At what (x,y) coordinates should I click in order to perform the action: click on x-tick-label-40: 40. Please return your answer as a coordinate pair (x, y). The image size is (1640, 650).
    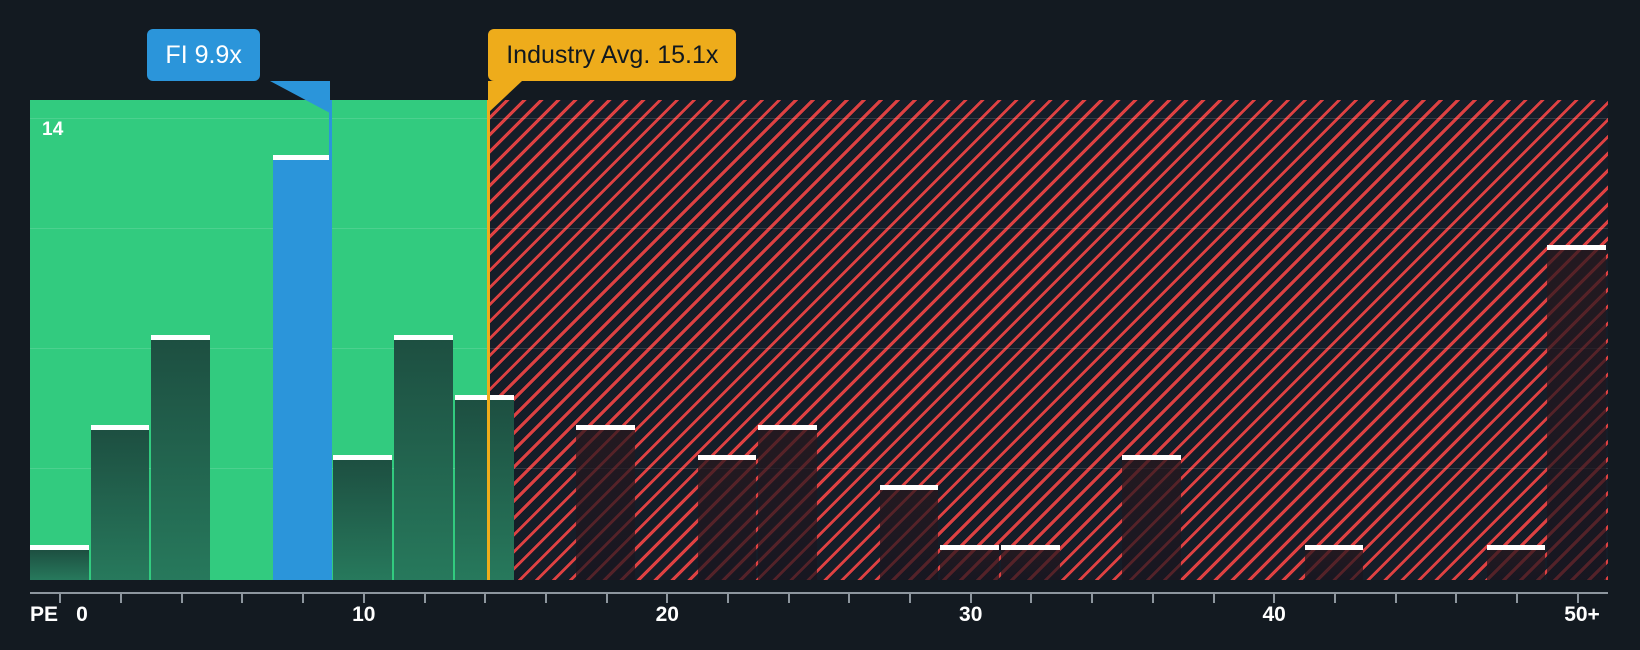
    Looking at the image, I should click on (1274, 614).